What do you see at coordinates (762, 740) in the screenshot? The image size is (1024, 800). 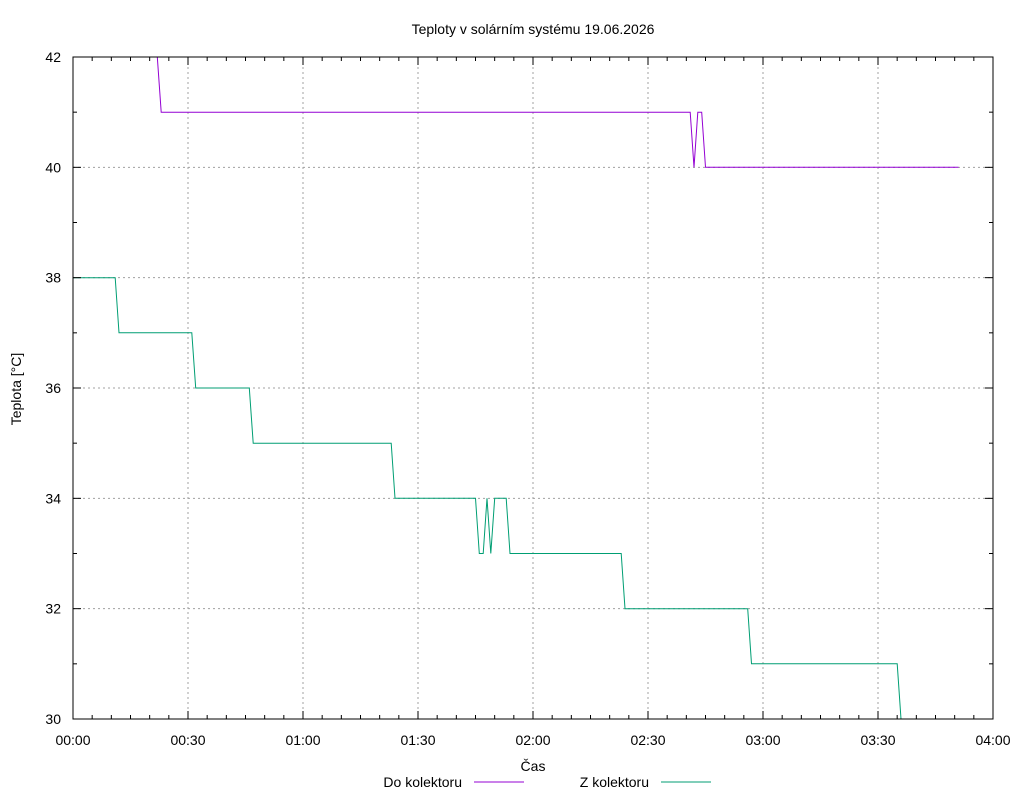 I see `x-tick-label: 03:00` at bounding box center [762, 740].